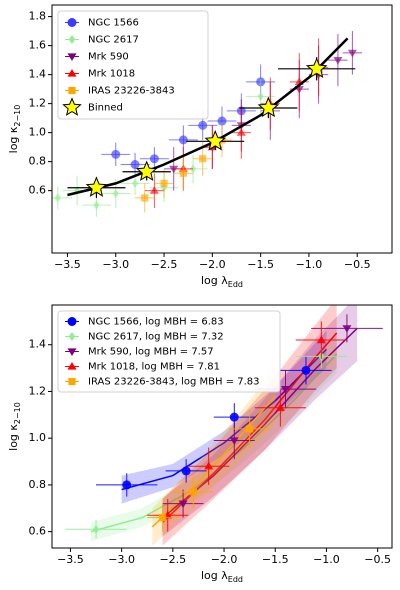  What do you see at coordinates (156, 337) in the screenshot?
I see `legend-label: NGC 2617, log MBH = 7.32` at bounding box center [156, 337].